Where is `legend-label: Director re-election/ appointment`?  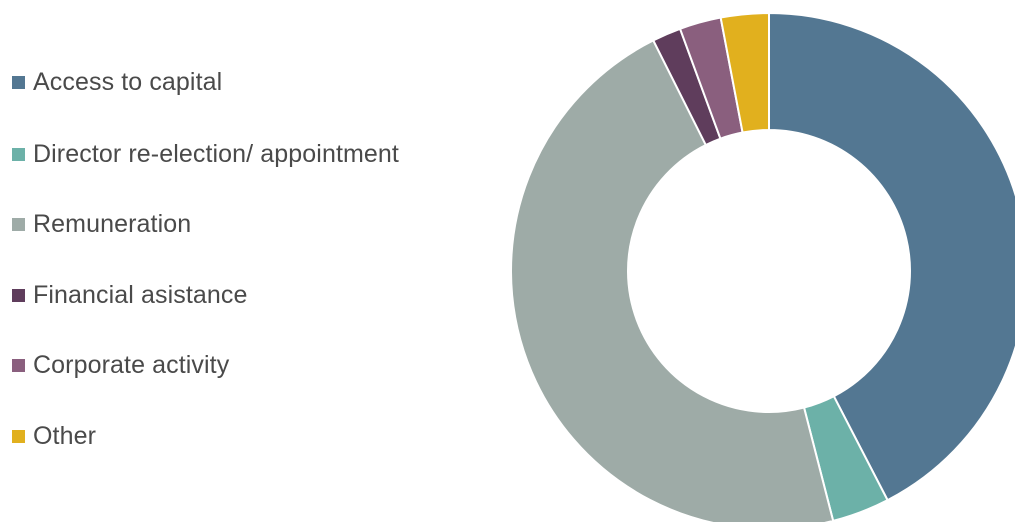
legend-label: Director re-election/ appointment is located at coordinates (216, 153).